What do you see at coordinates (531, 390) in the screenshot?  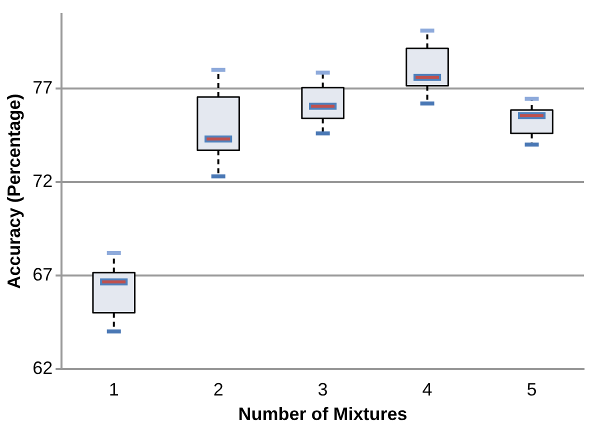 I see `x-tick-label: 5` at bounding box center [531, 390].